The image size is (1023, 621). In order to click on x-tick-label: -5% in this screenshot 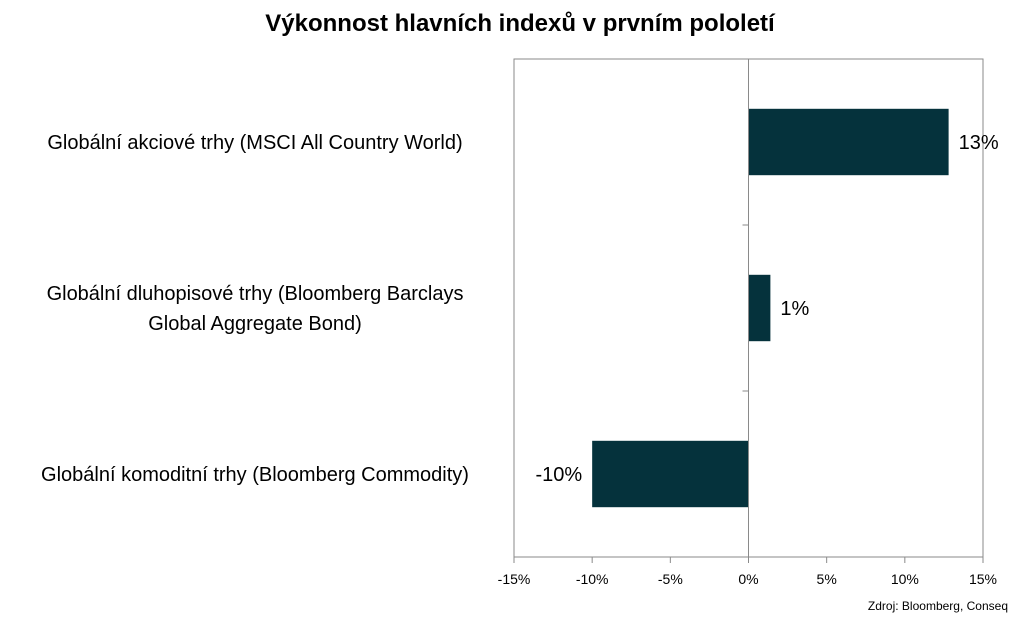, I will do `click(670, 579)`.